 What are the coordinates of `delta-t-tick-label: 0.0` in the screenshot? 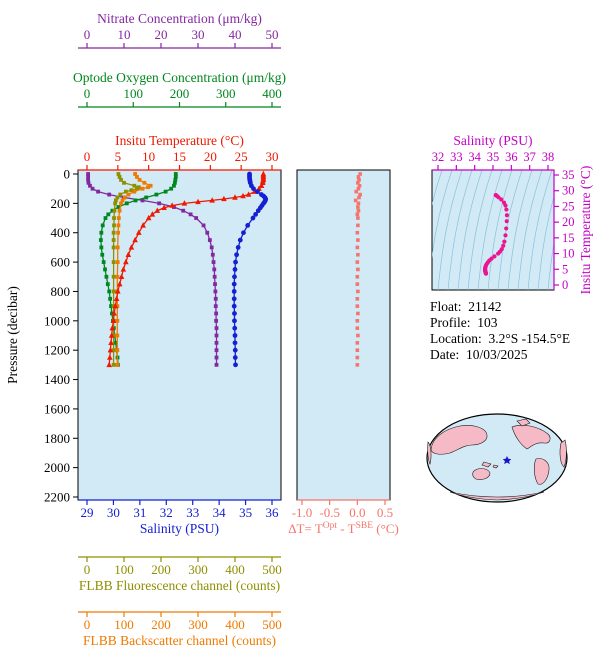 It's located at (357, 512).